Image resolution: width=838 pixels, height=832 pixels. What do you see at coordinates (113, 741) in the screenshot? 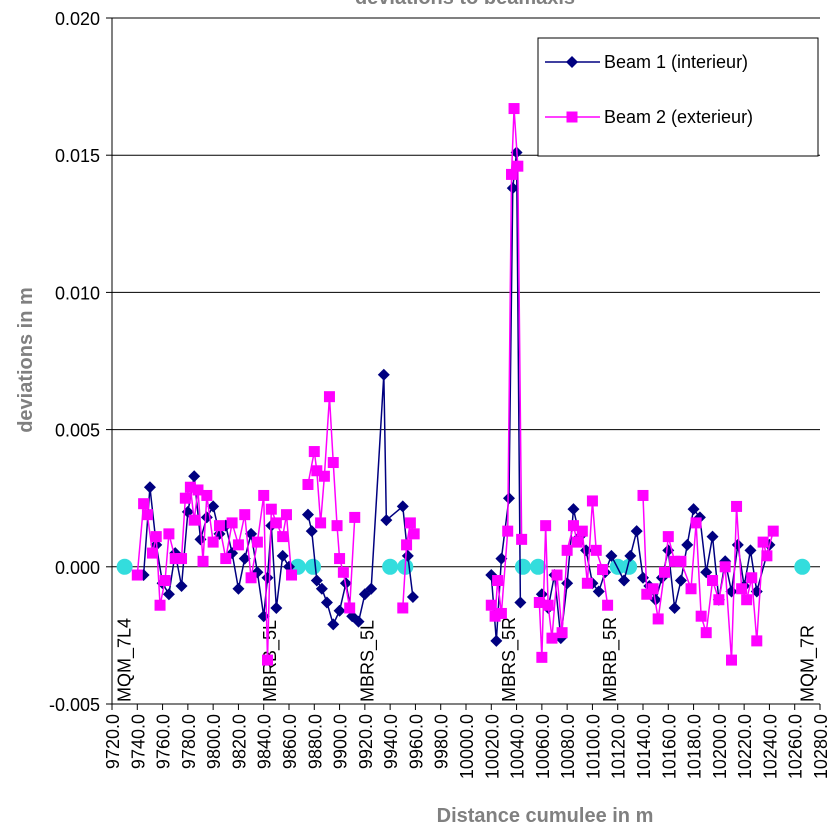
I see `x-tick-label: 9720.0` at bounding box center [113, 741].